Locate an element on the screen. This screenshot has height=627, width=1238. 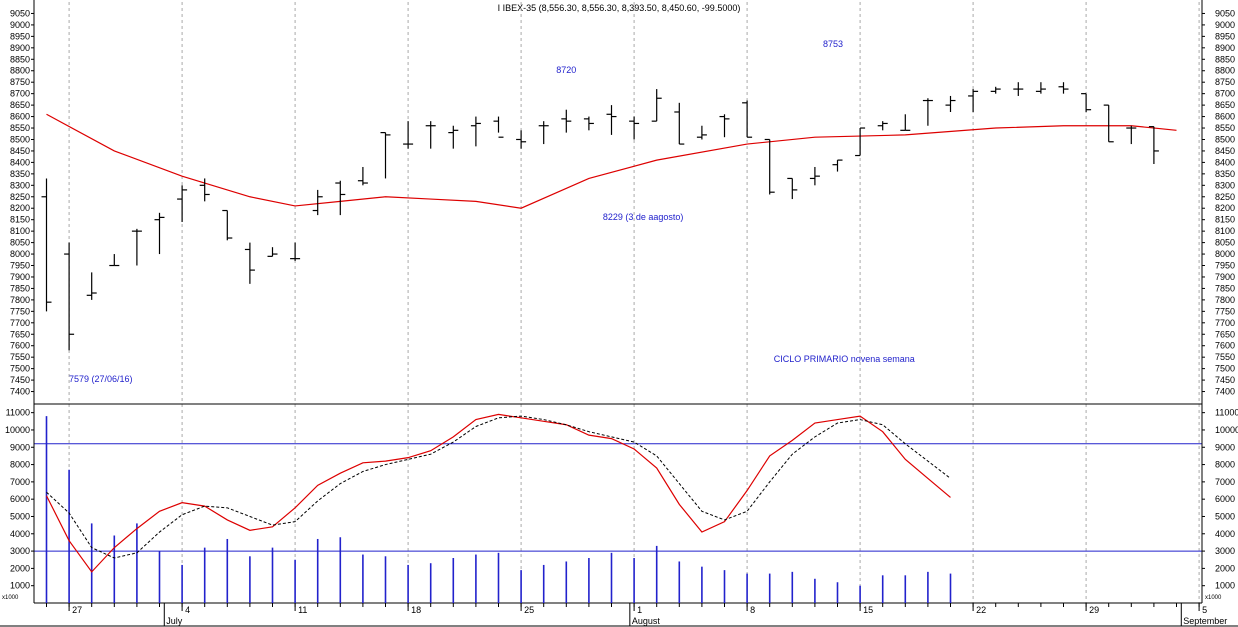
price-tick-label-right: 8050 is located at coordinates (1225, 243).